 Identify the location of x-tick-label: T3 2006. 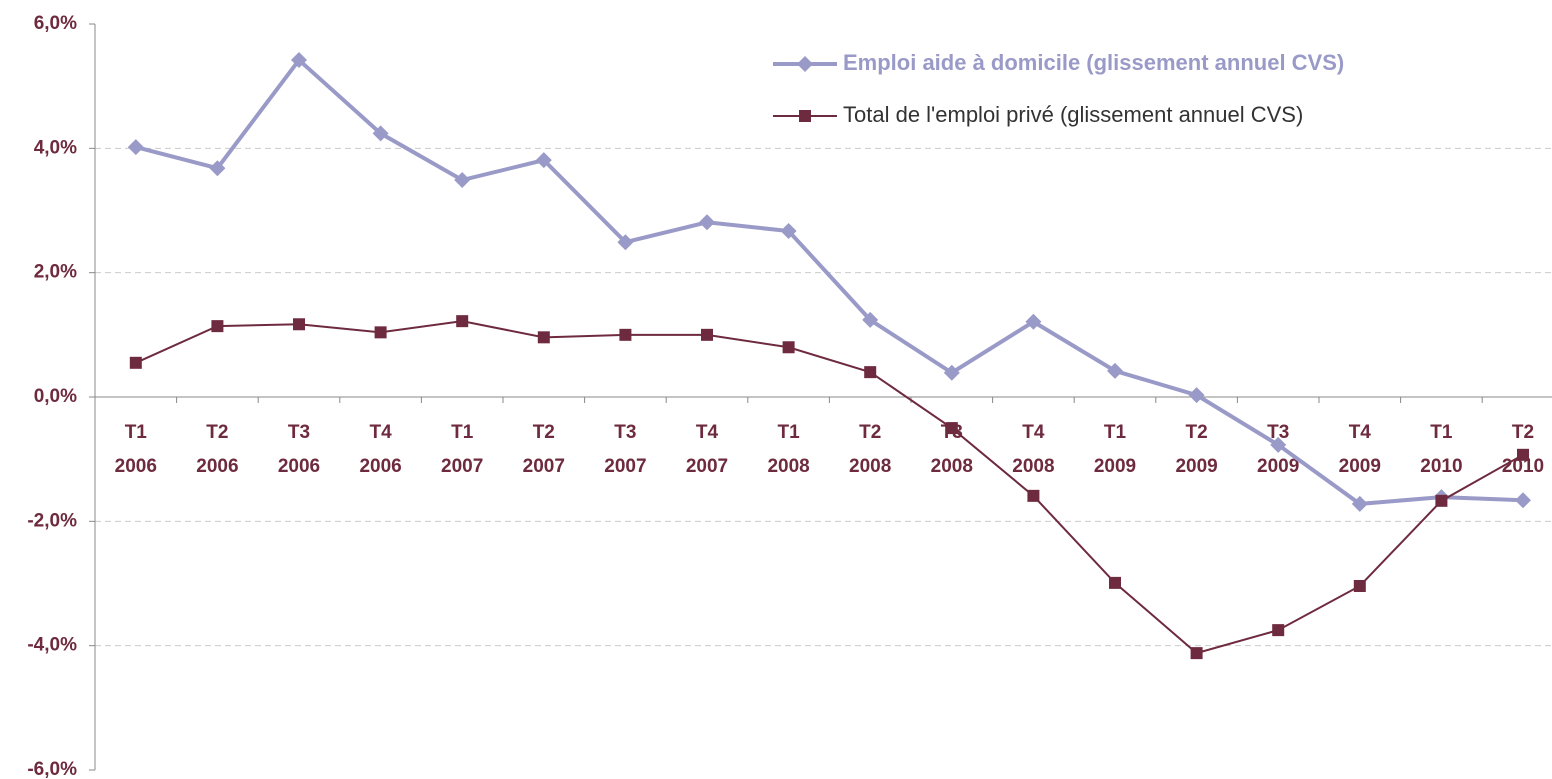
(299, 449).